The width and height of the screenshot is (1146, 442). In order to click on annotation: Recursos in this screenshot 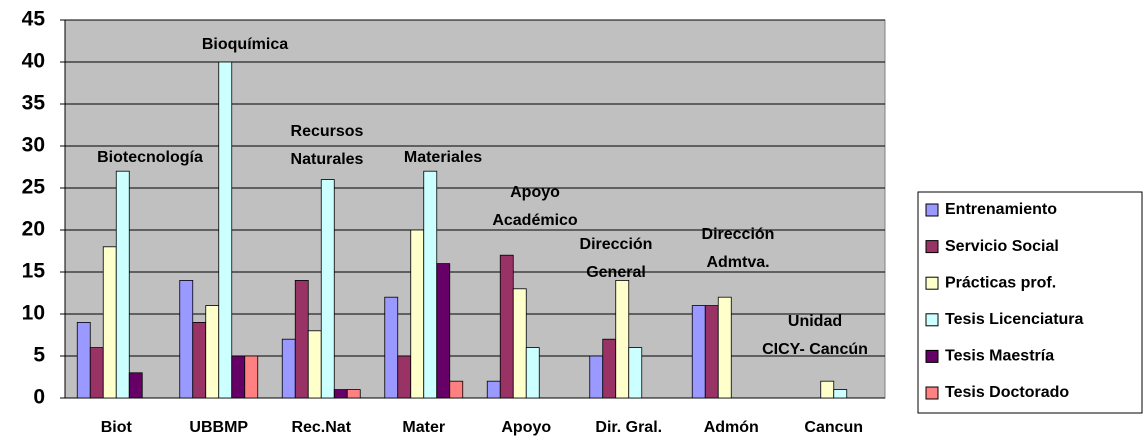, I will do `click(327, 131)`.